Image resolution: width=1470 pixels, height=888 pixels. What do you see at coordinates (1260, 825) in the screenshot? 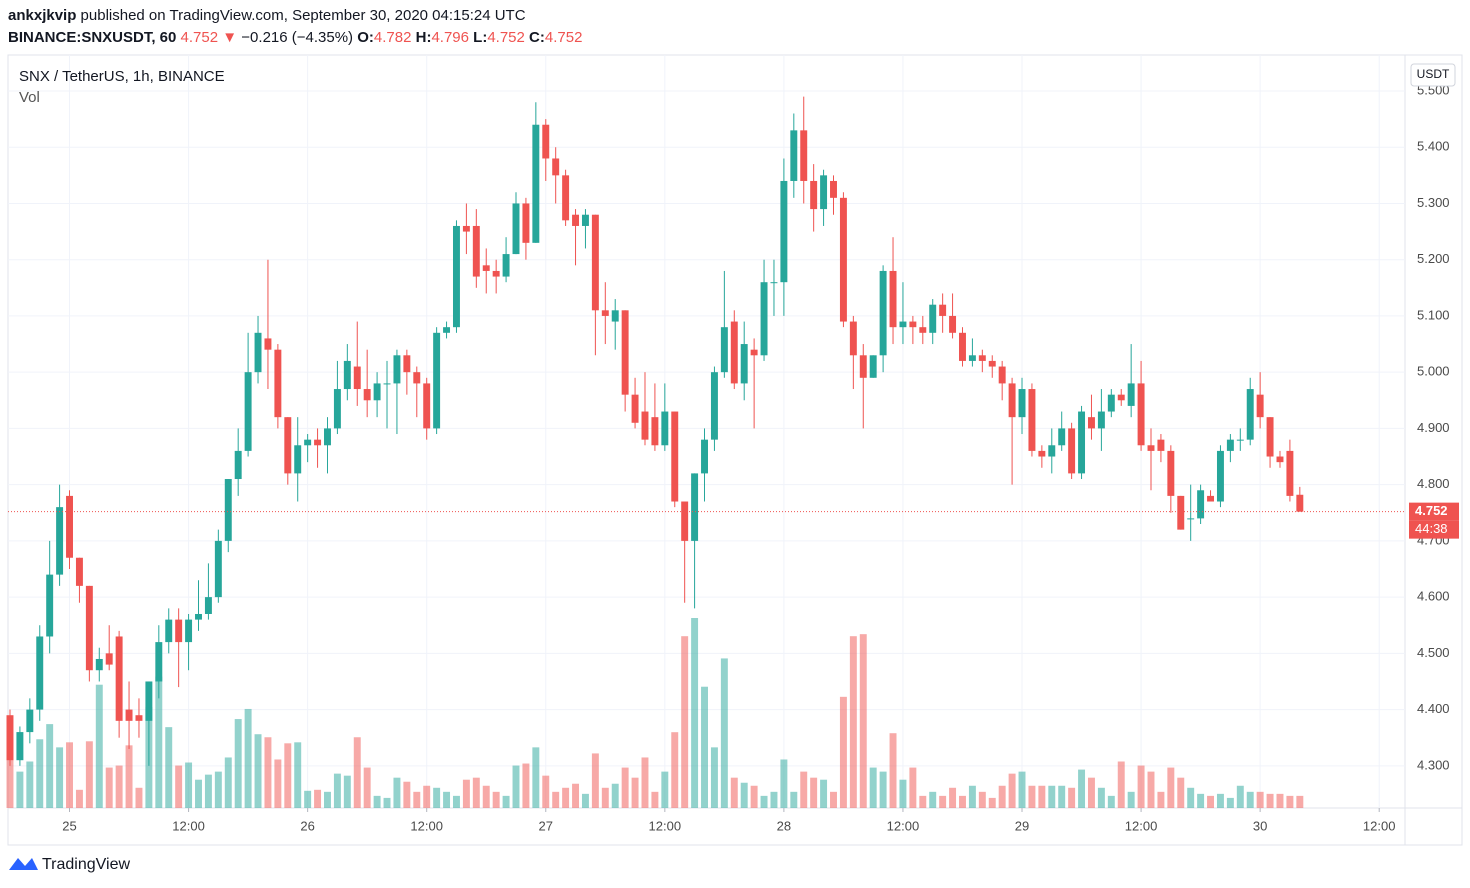
I see `x-tick-label: 30` at bounding box center [1260, 825].